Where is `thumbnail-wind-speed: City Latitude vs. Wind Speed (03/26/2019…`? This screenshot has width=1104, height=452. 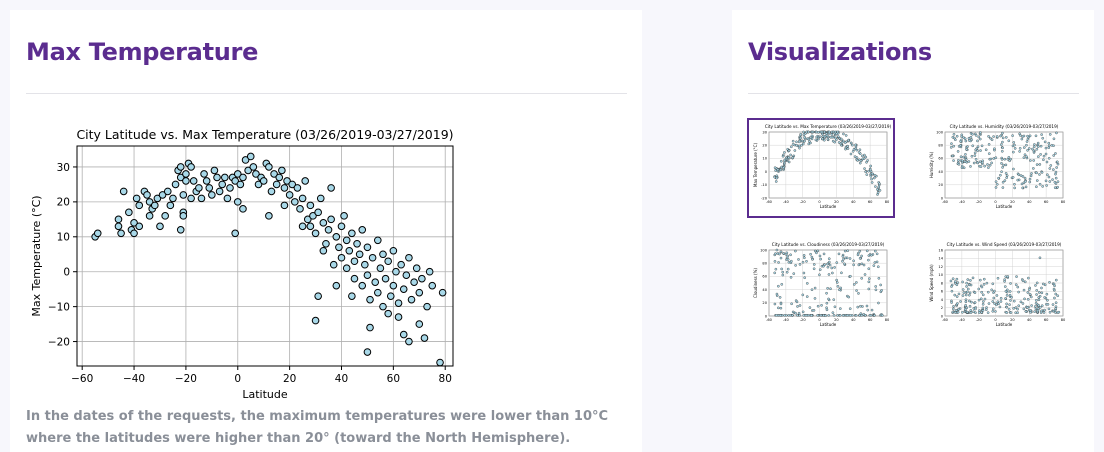 thumbnail-wind-speed: City Latitude vs. Wind Speed (03/26/2019… is located at coordinates (997, 286).